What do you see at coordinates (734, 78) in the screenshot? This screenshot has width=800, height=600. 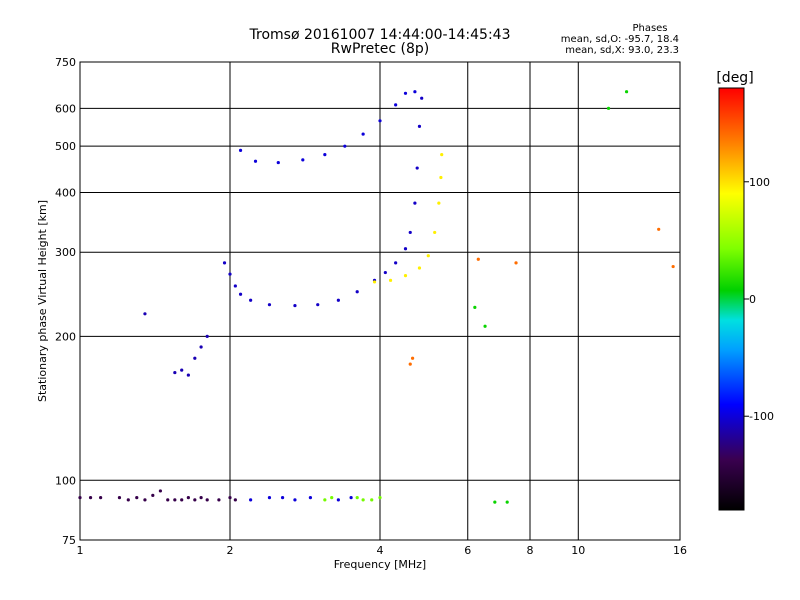 I see `colorbar-label: [deg]` at bounding box center [734, 78].